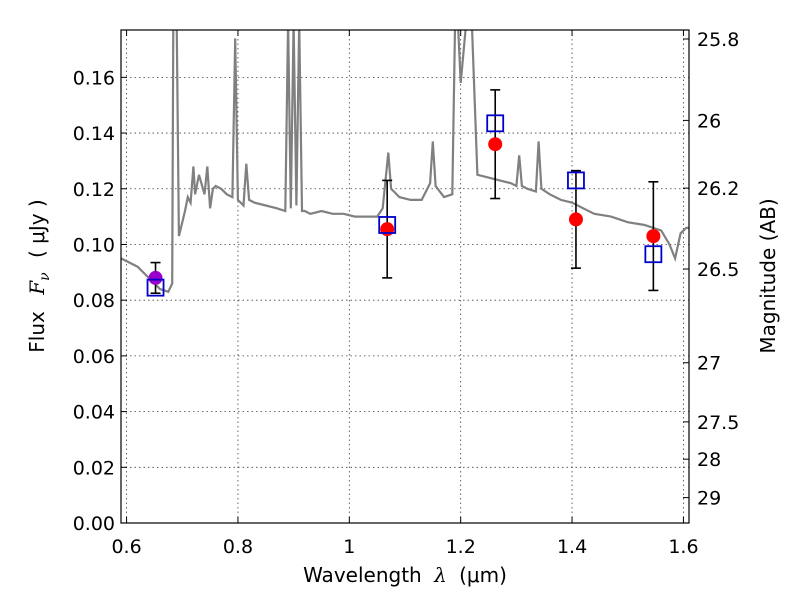  What do you see at coordinates (709, 364) in the screenshot?
I see `y2-tick-label: 27` at bounding box center [709, 364].